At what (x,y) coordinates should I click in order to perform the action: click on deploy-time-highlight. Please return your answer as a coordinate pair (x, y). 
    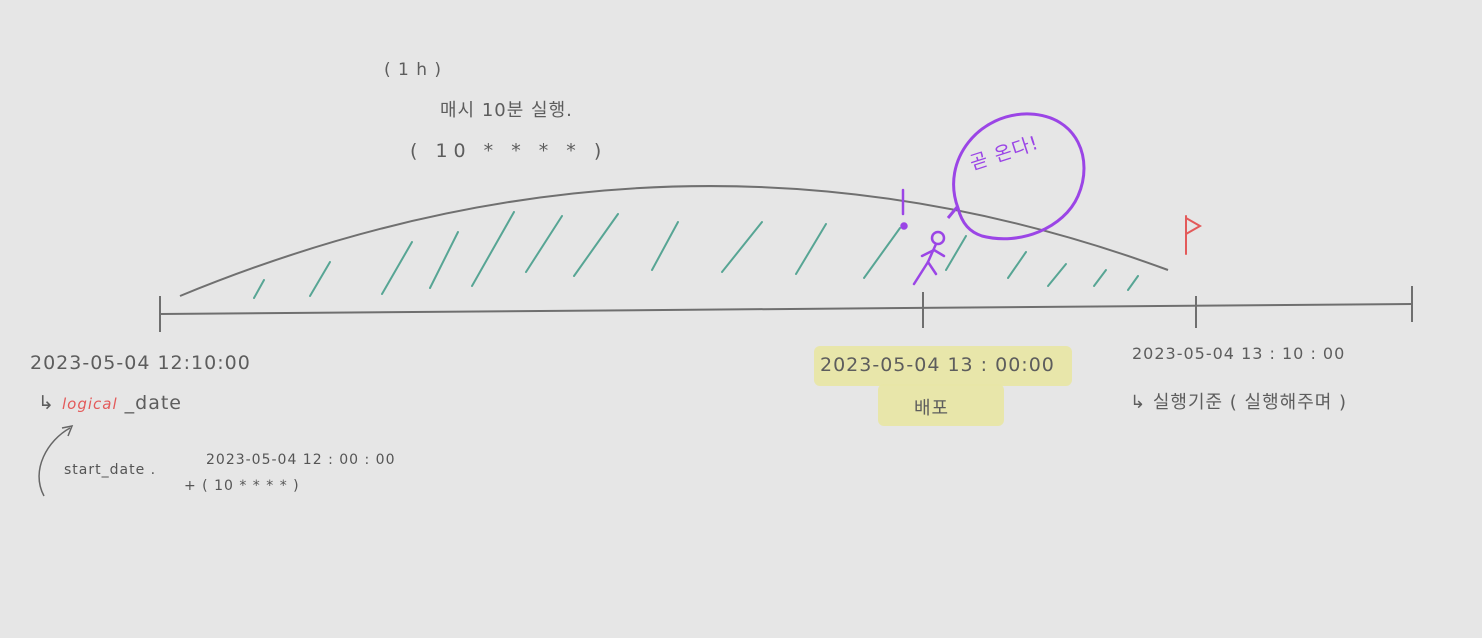
    Looking at the image, I should click on (943, 366).